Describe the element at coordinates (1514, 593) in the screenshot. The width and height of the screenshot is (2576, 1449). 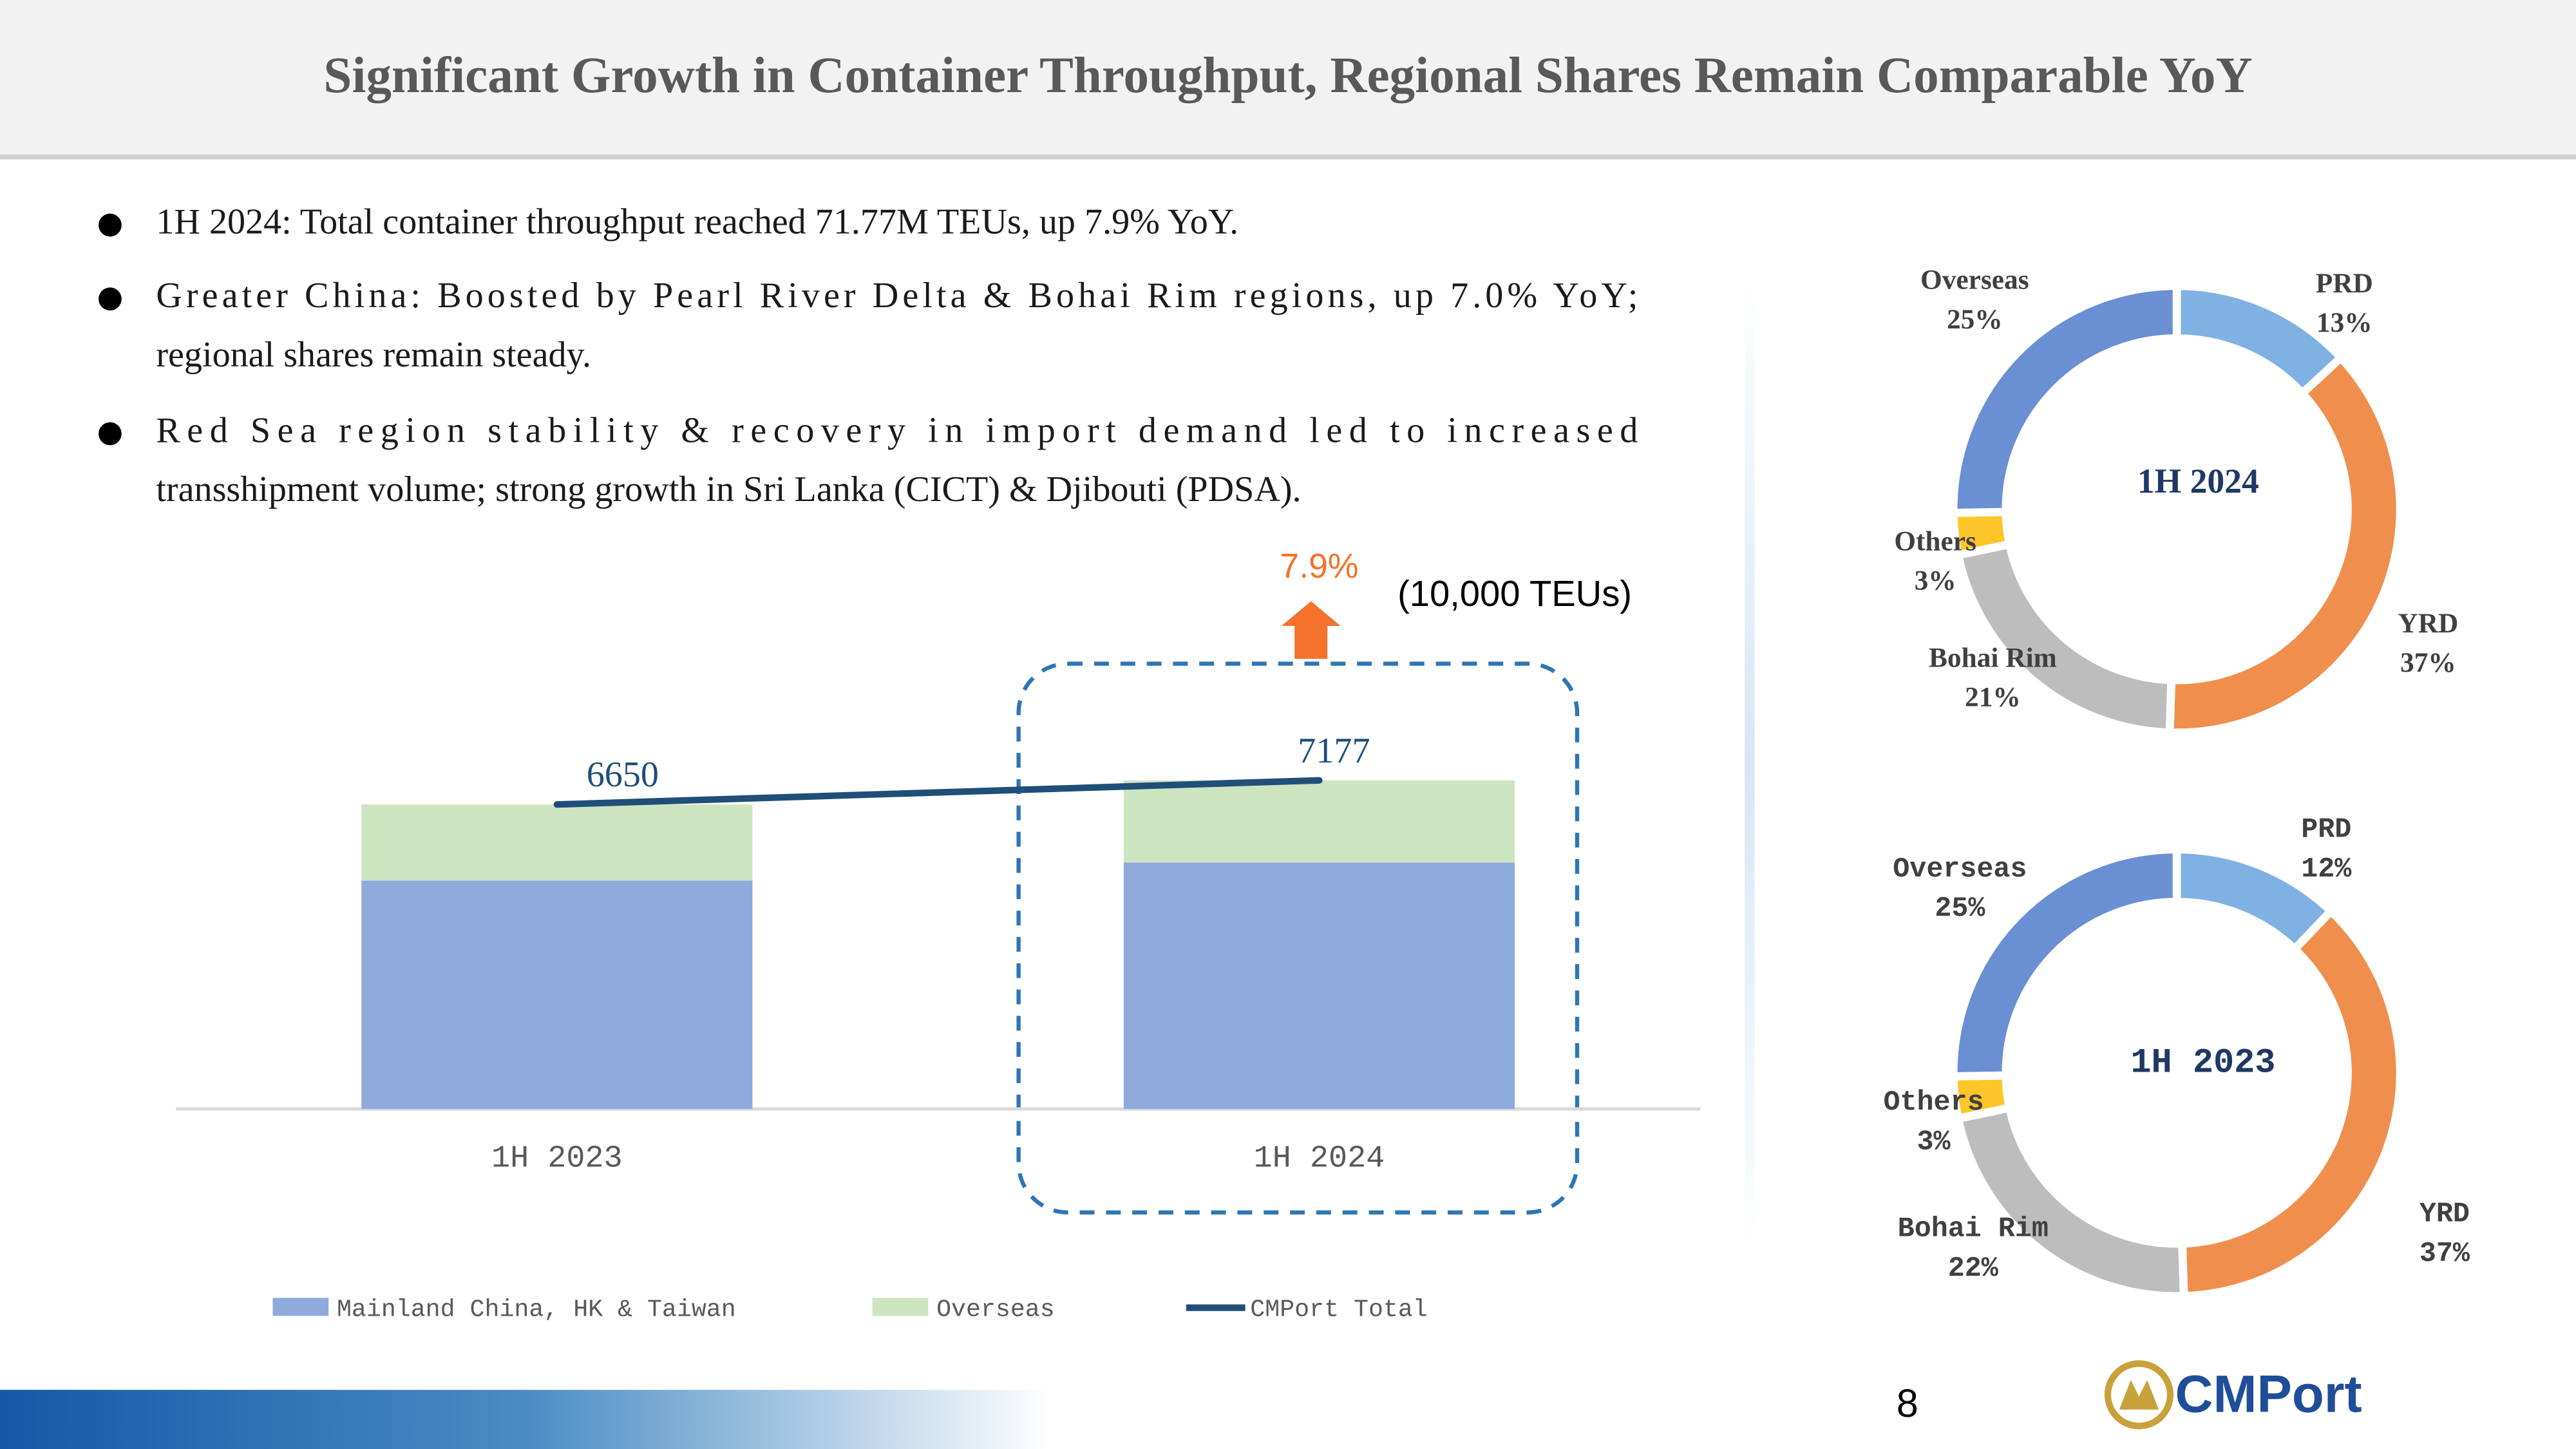
I see `unit-label: (10,000 TEUs)` at that location.